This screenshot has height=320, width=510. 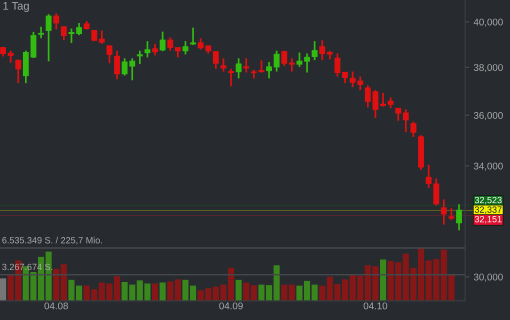 What do you see at coordinates (231, 306) in the screenshot?
I see `x-tick-label: 04.09` at bounding box center [231, 306].